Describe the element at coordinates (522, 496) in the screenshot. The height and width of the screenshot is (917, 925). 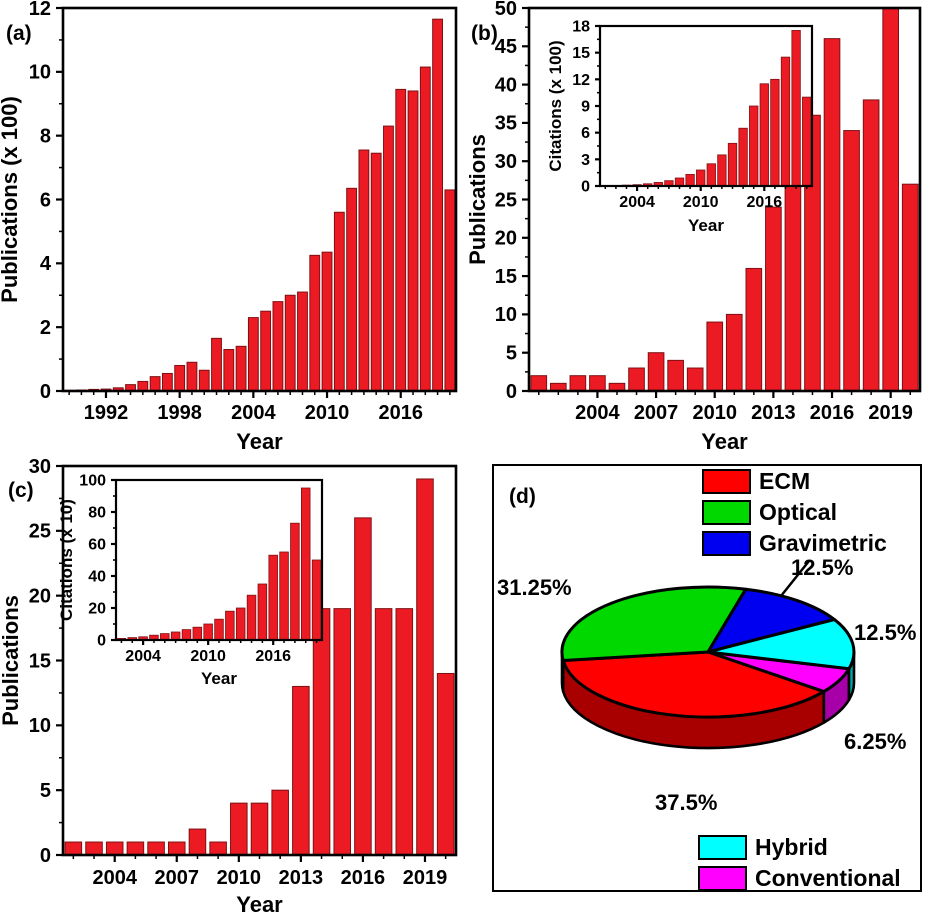
I see `panel-label-d: (d)` at that location.